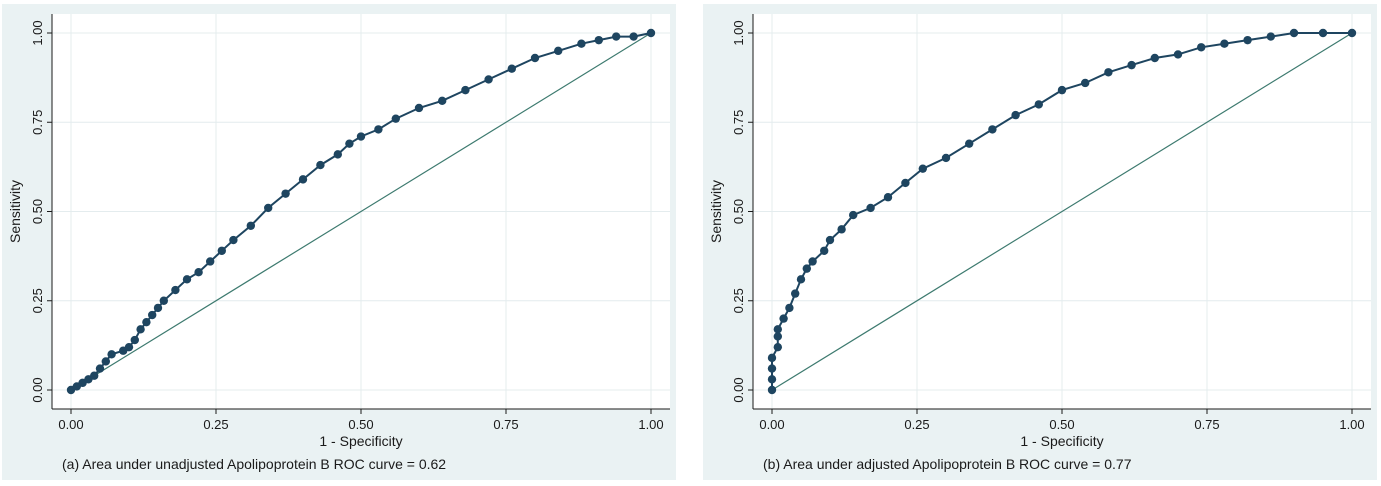  I want to click on x-tick-label: 0.75, so click(505, 424).